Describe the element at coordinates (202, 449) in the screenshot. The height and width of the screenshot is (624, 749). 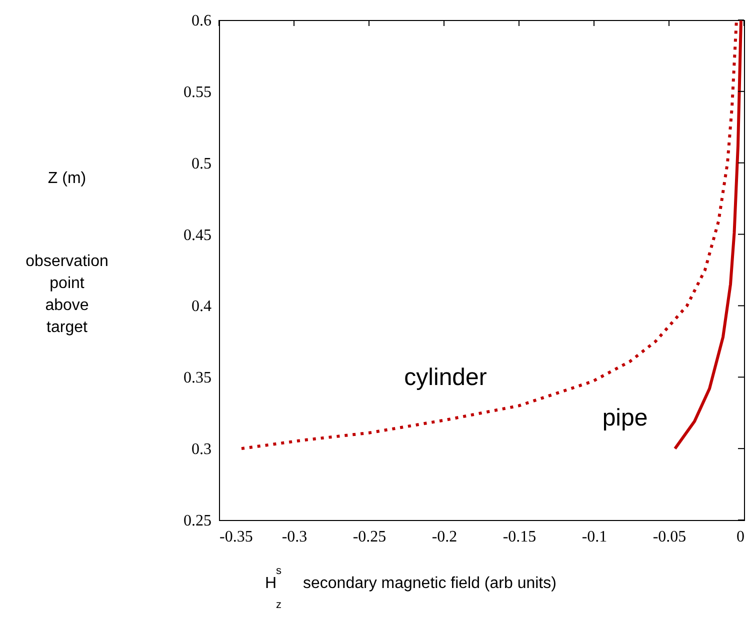
I see `y-tick-label: 0.3` at that location.